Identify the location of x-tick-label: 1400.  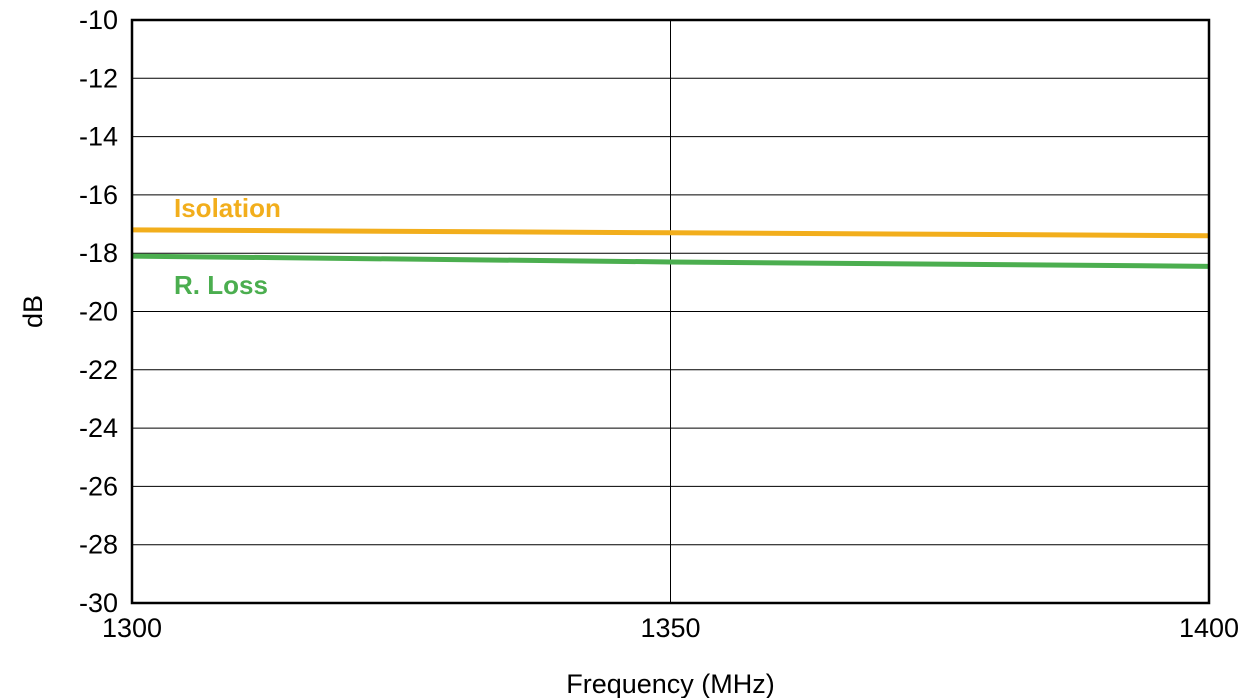
(1209, 628).